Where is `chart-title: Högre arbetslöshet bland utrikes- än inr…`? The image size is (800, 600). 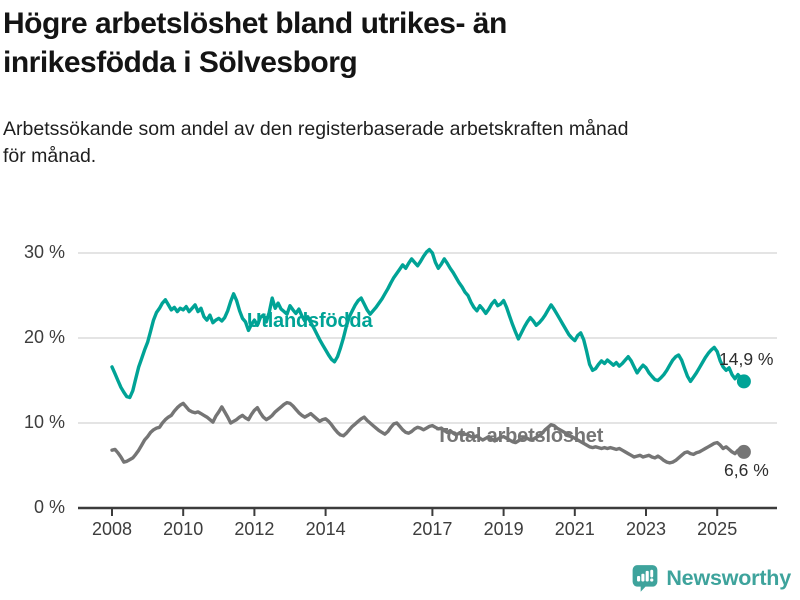
chart-title: Högre arbetslöshet bland utrikes- än inr… is located at coordinates (255, 43).